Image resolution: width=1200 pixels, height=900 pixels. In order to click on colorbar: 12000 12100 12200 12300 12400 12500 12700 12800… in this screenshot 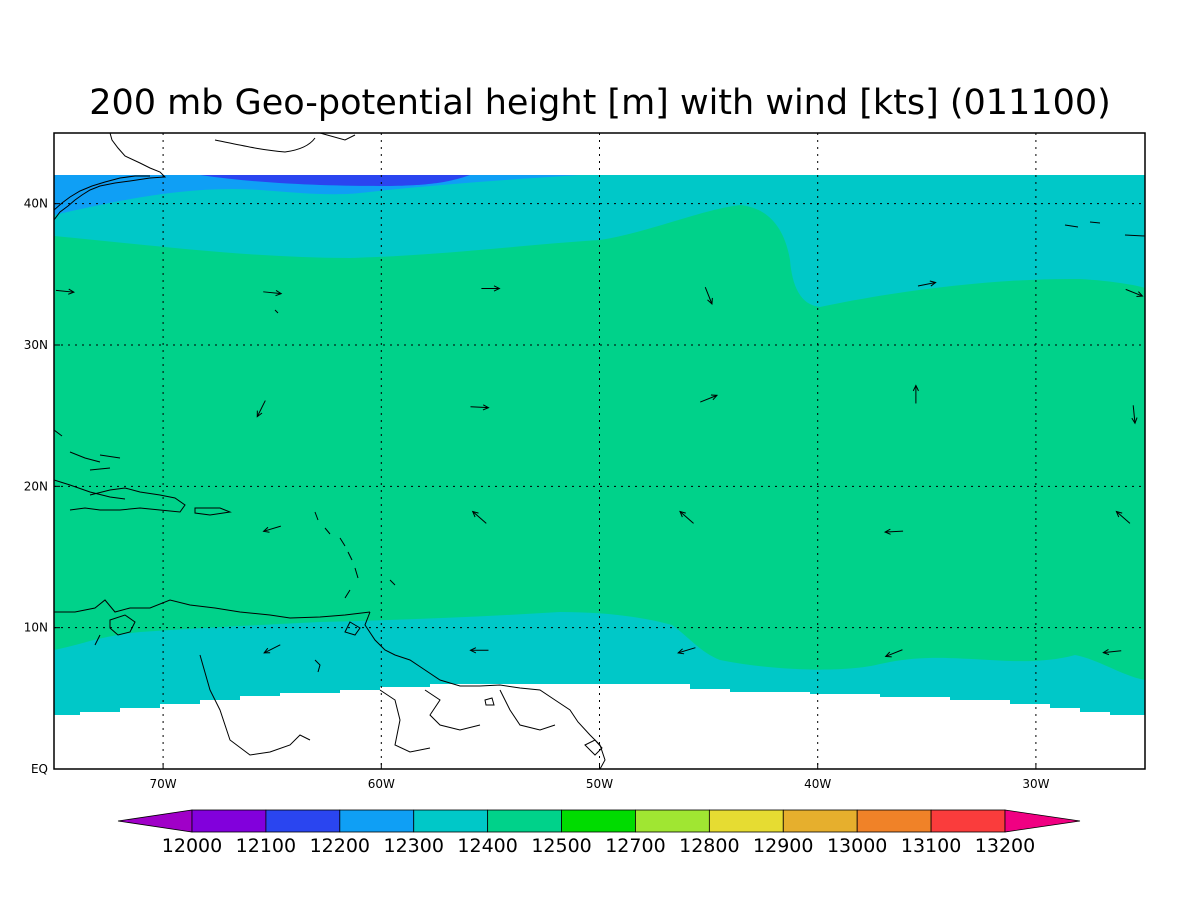, I will do `click(599, 833)`.